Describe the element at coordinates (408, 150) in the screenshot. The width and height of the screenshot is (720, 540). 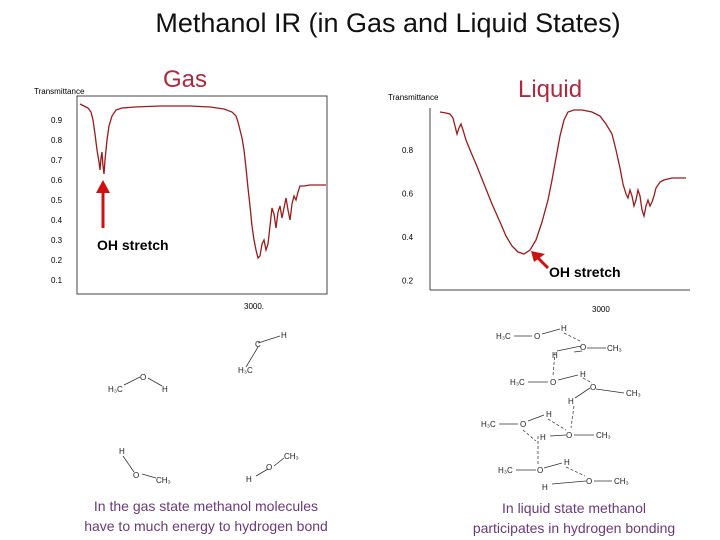
I see `liquid-y-tick-label: 0.8` at that location.